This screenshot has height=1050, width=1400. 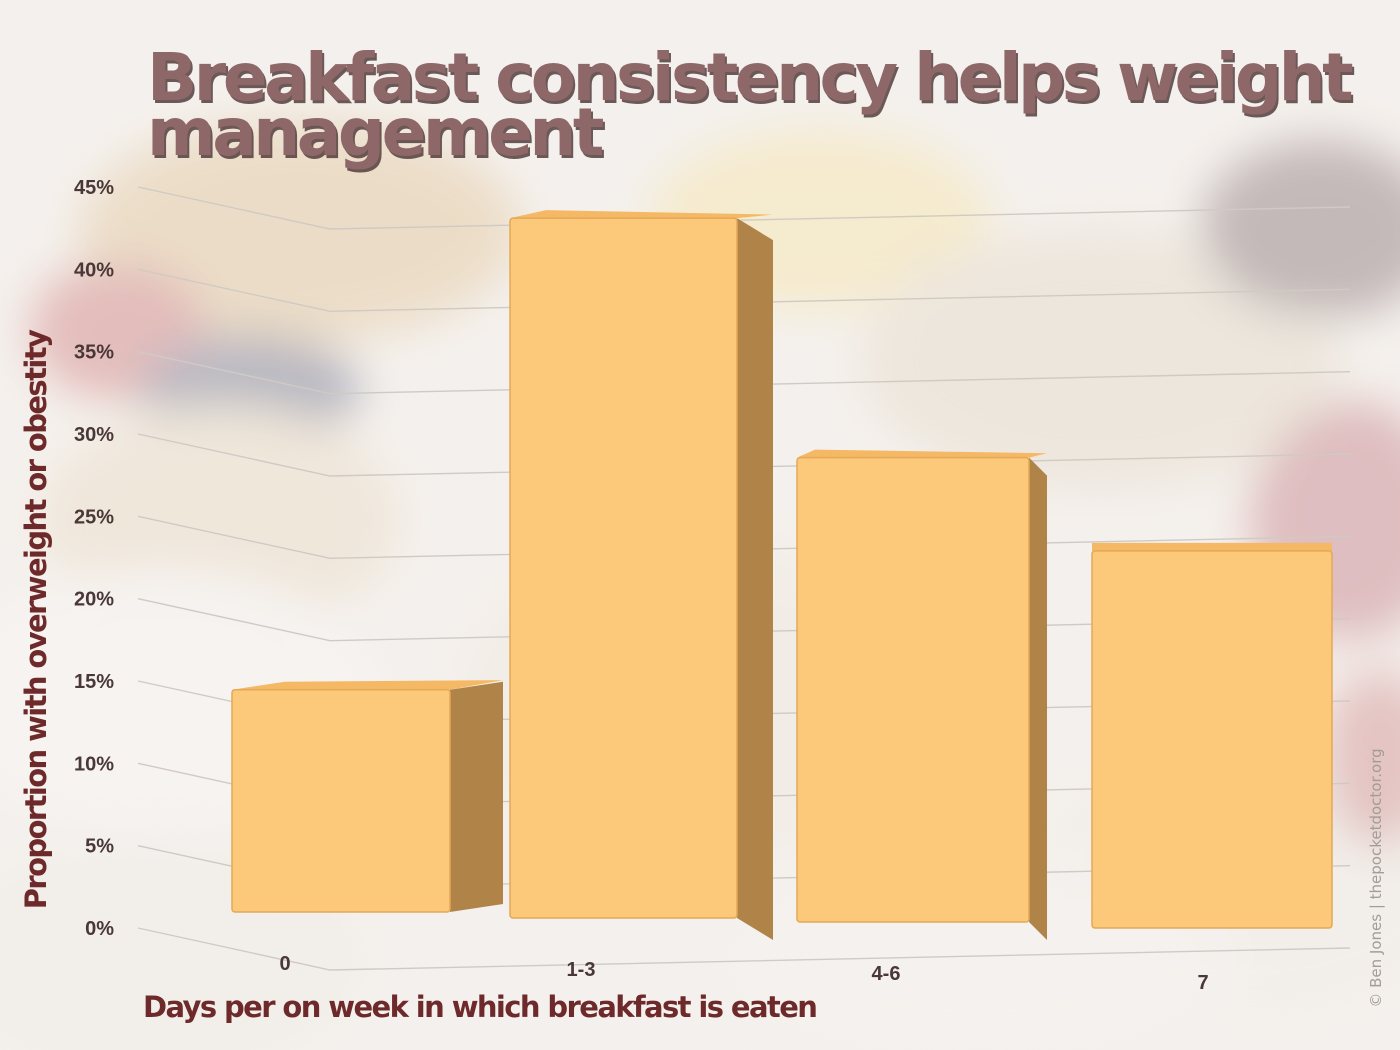 I want to click on y-tick-label: 15%, so click(x=94, y=682).